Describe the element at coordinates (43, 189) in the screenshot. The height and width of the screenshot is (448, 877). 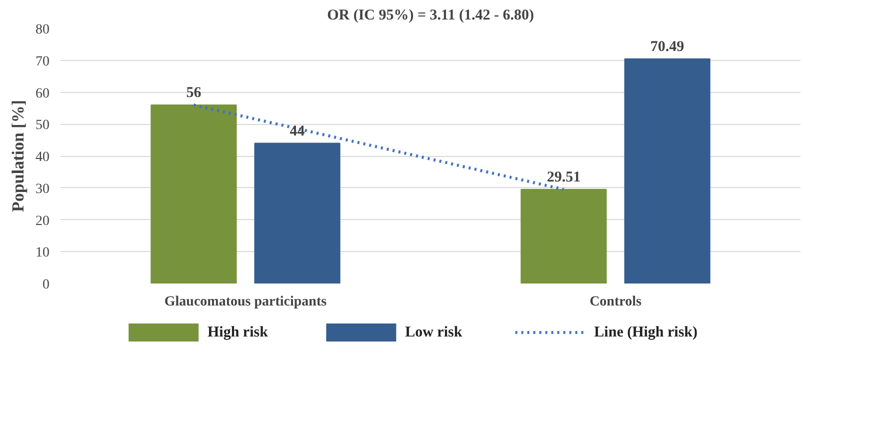
I see `y-tick-label: 30` at that location.